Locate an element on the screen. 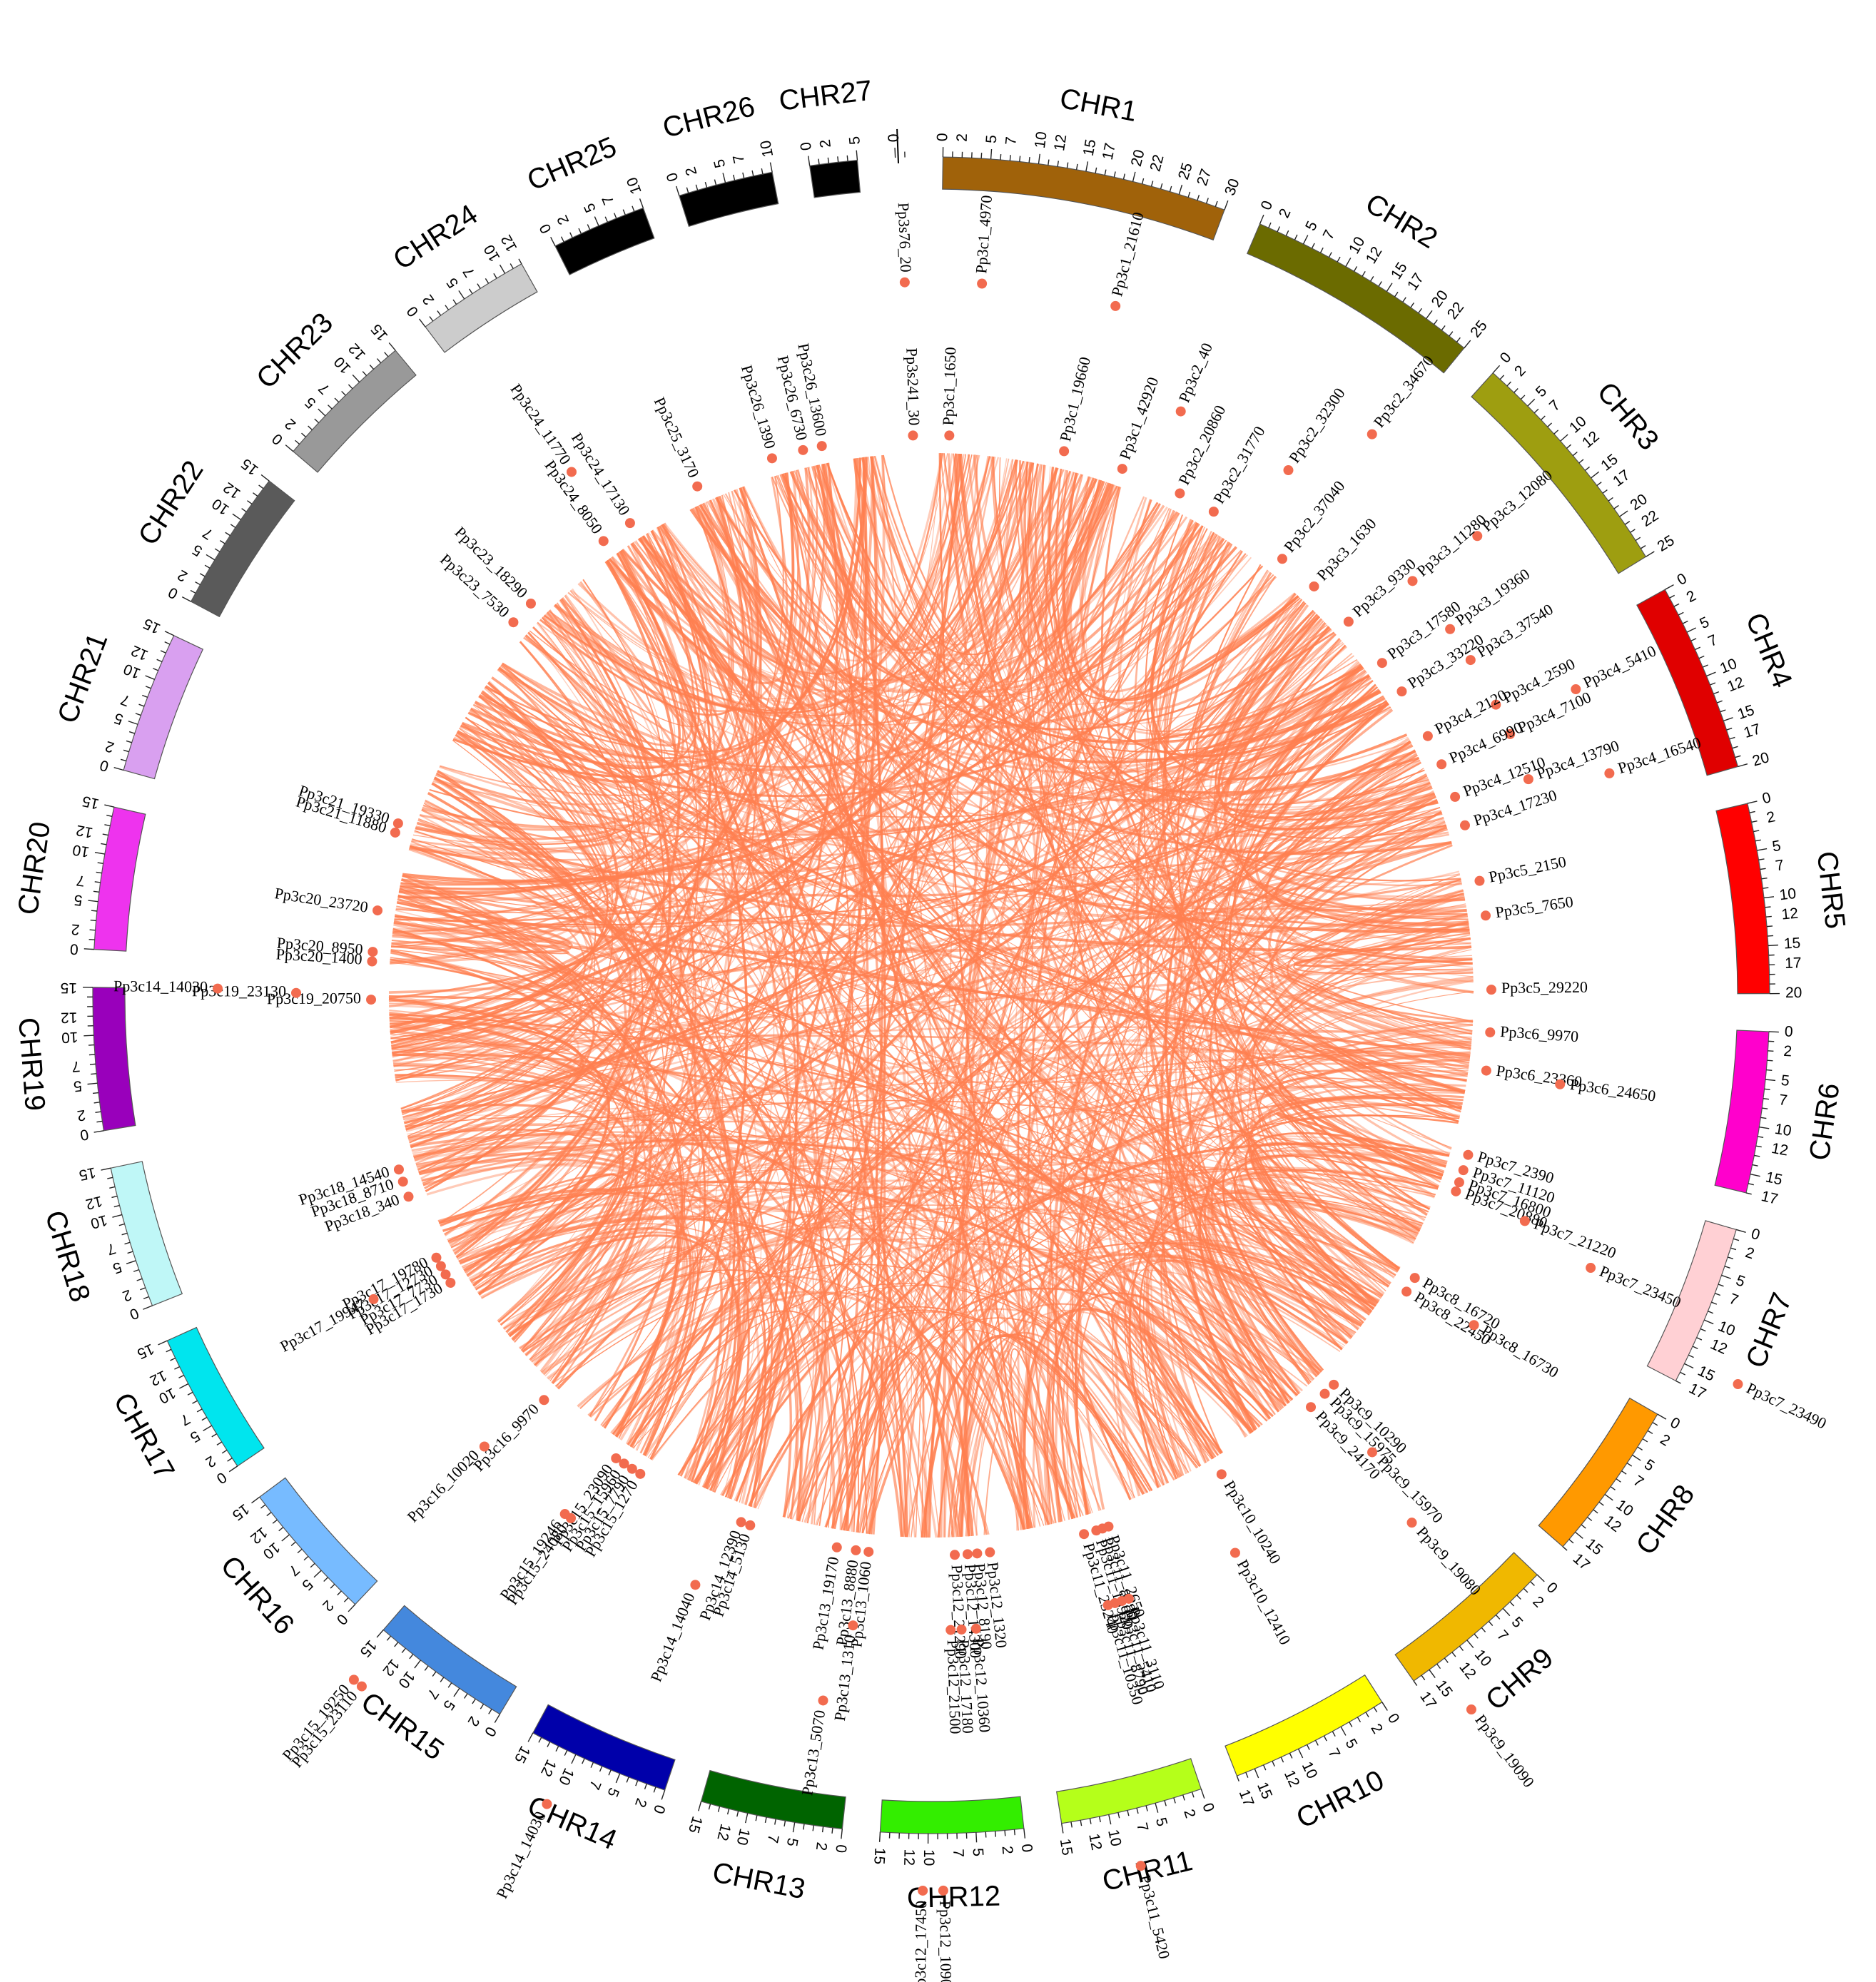  gene-label: Pp3c5_7650 is located at coordinates (1534, 907).